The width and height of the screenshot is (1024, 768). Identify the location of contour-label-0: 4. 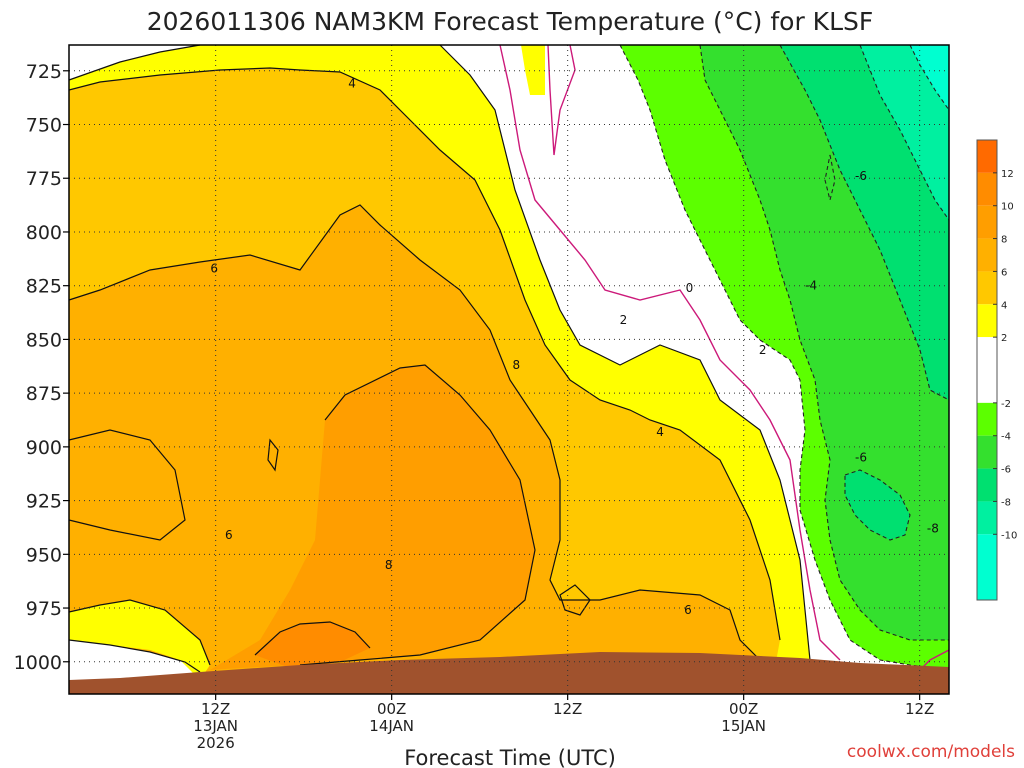
(352, 84).